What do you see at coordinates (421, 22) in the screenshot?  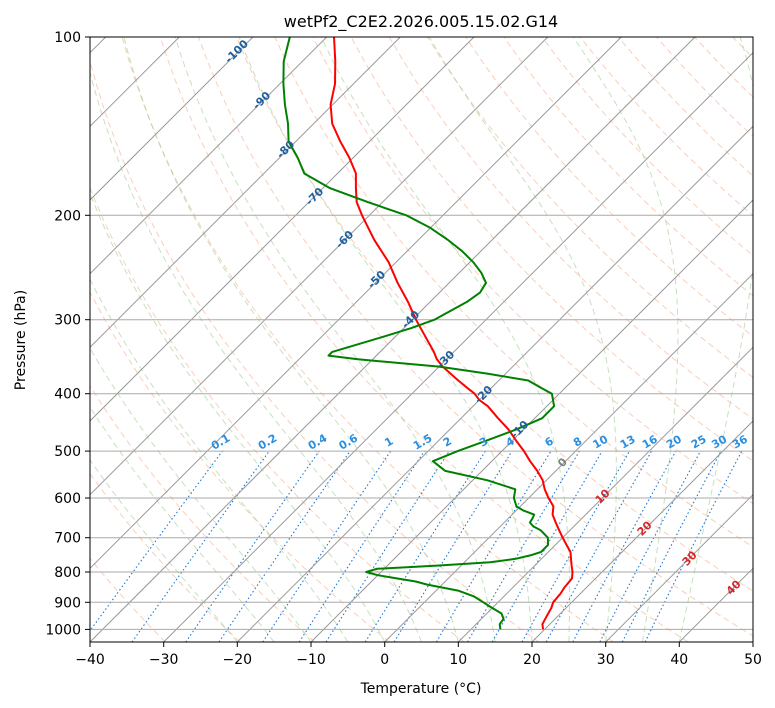 I see `chart-title: wetPf2_C2E2.2026.005.15.02.G14` at bounding box center [421, 22].